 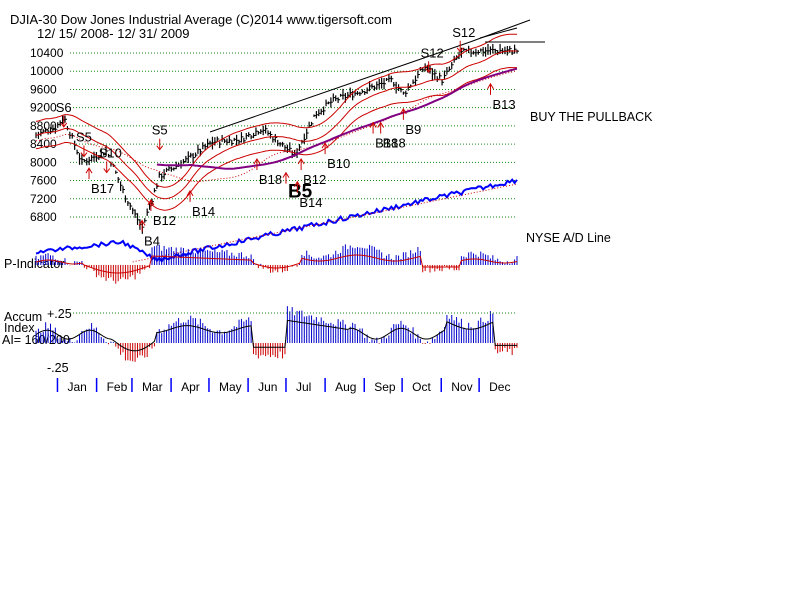 I want to click on accum-label: Accum, so click(x=23, y=317).